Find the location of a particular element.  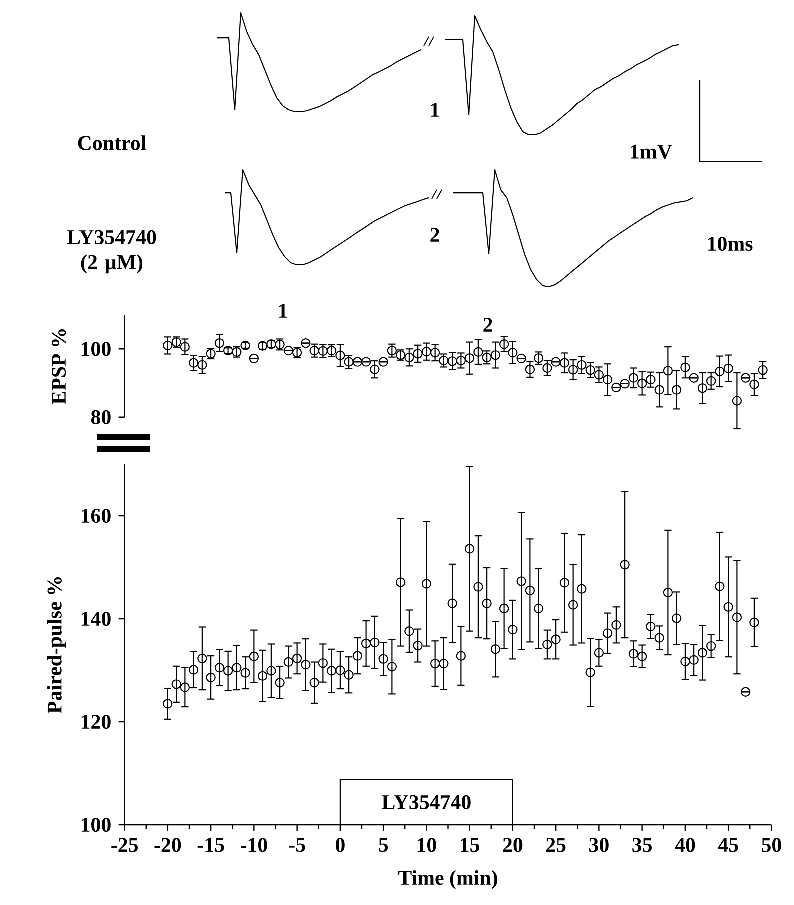

x-tick-label: 30 is located at coordinates (599, 845).